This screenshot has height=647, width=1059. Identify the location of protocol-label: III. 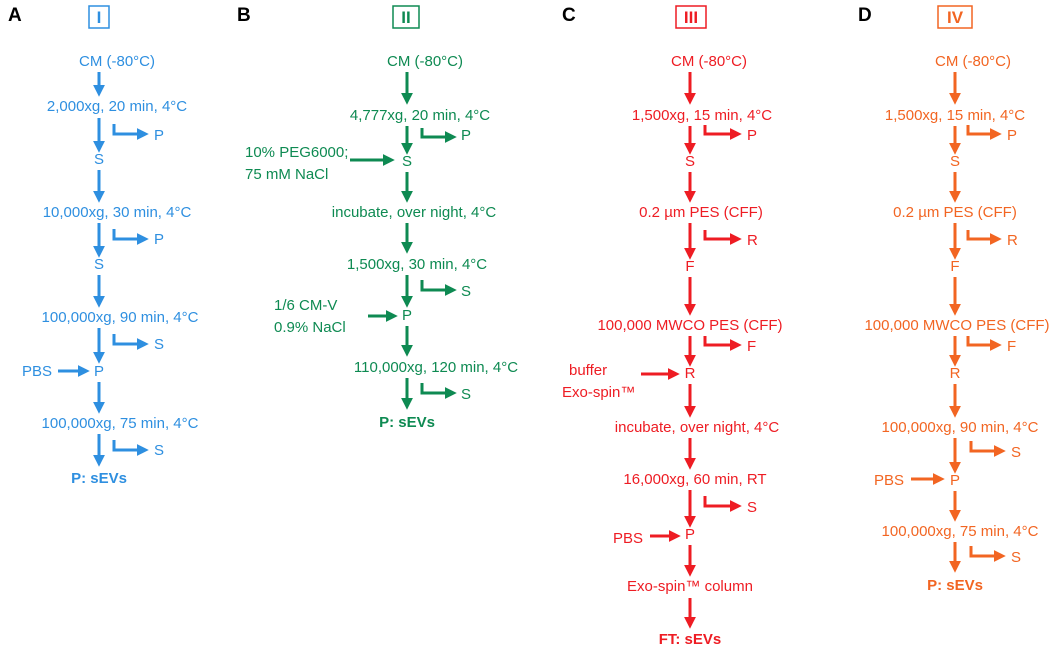
(691, 17).